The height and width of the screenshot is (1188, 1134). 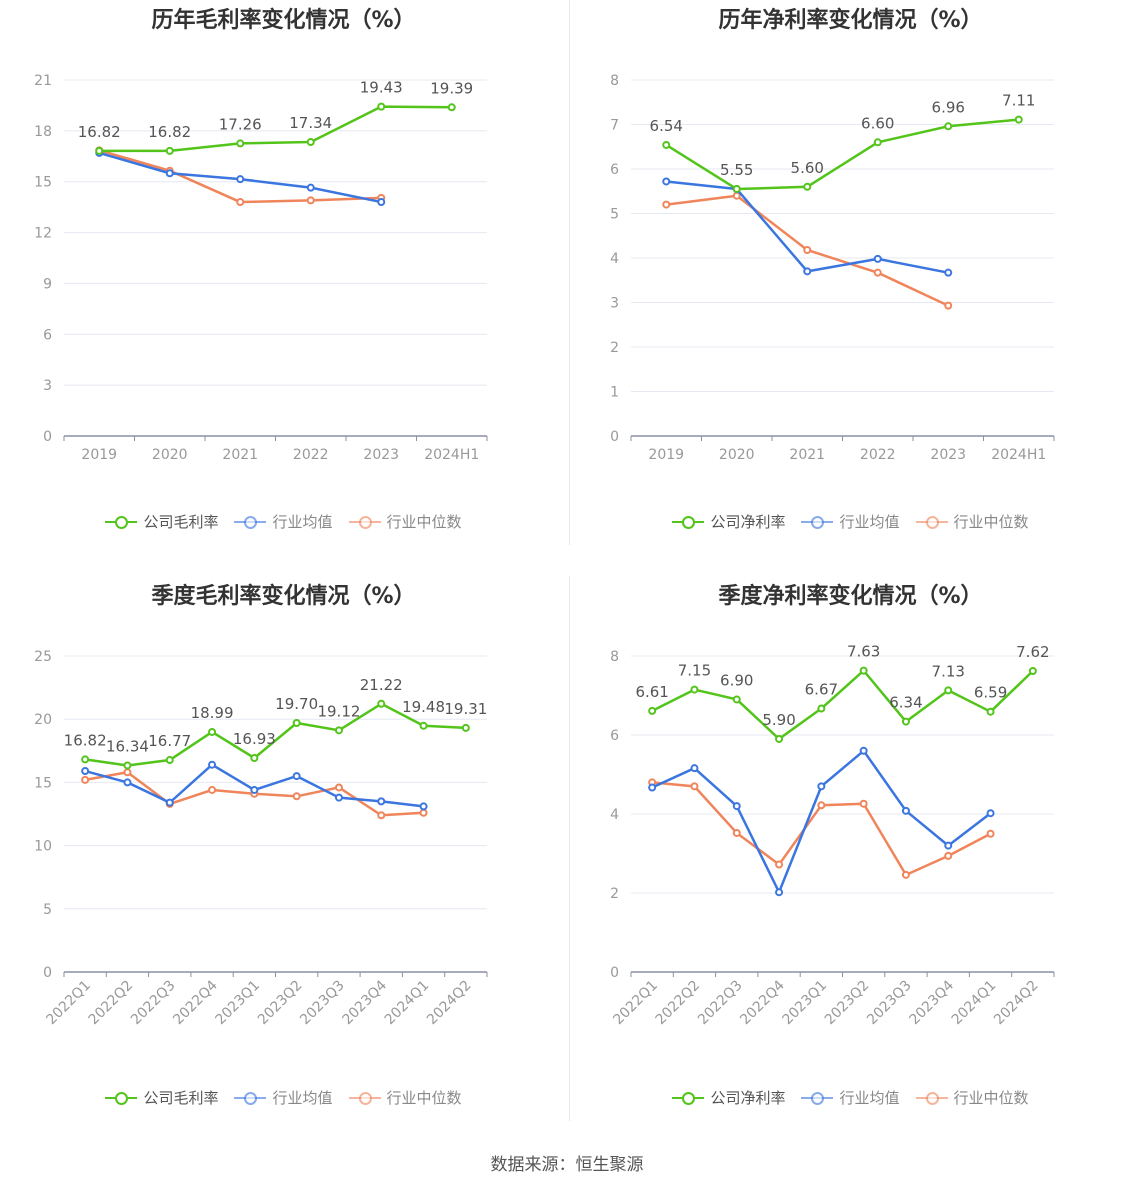 I want to click on data-label: 6.67, so click(x=821, y=690).